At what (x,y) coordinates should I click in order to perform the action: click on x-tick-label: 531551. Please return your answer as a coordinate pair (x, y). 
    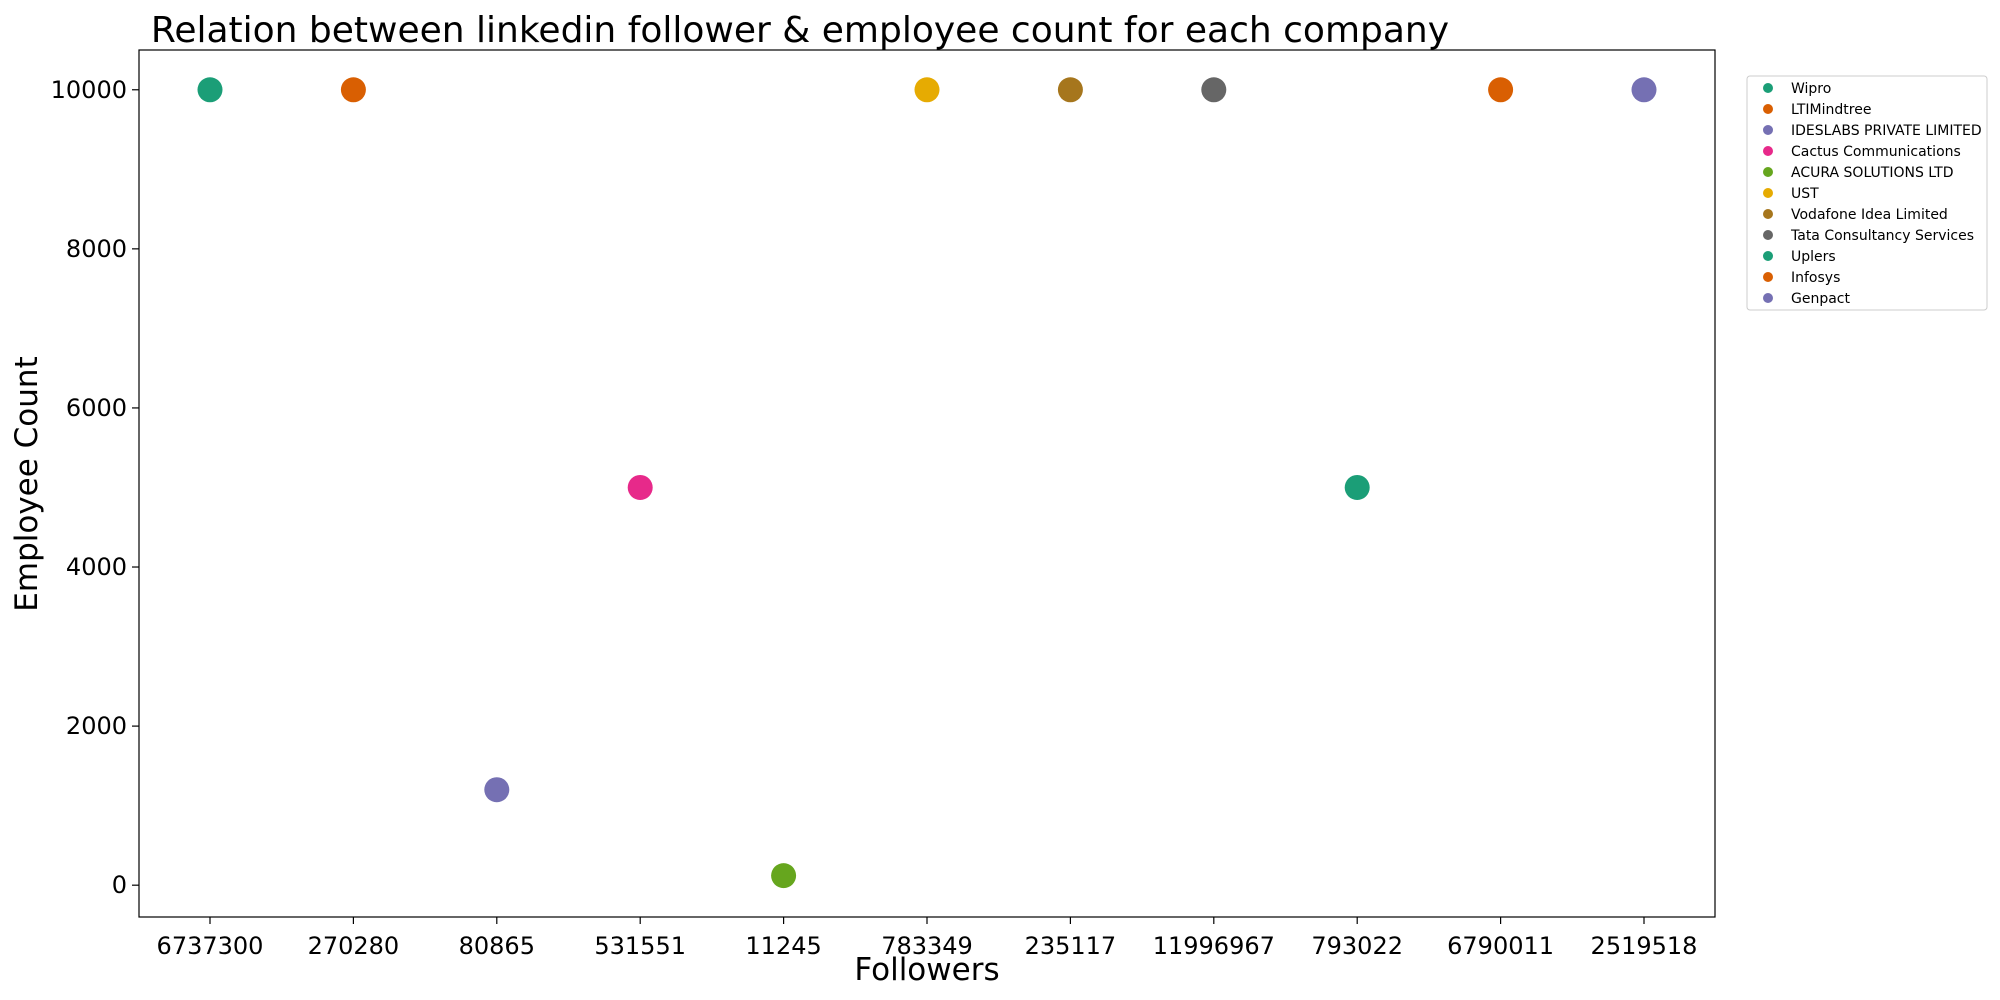
    Looking at the image, I should click on (640, 946).